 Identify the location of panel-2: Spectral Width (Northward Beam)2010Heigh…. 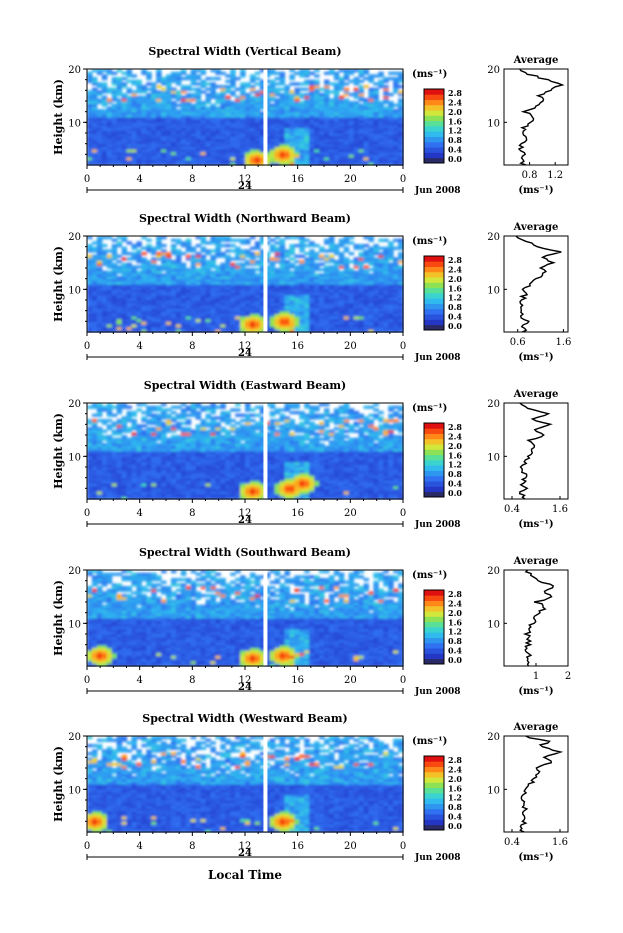
(311, 287).